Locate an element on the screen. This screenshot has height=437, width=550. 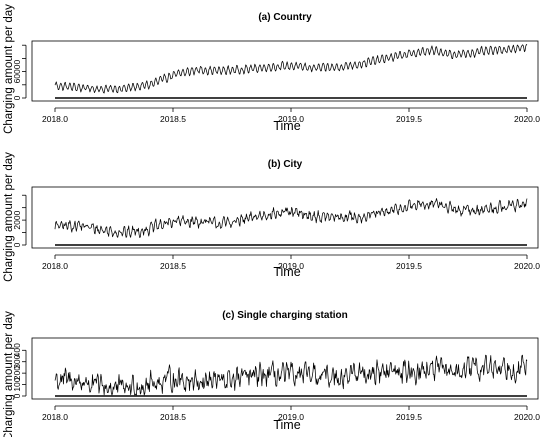
y-tick-label: 300 is located at coordinates (17, 361).